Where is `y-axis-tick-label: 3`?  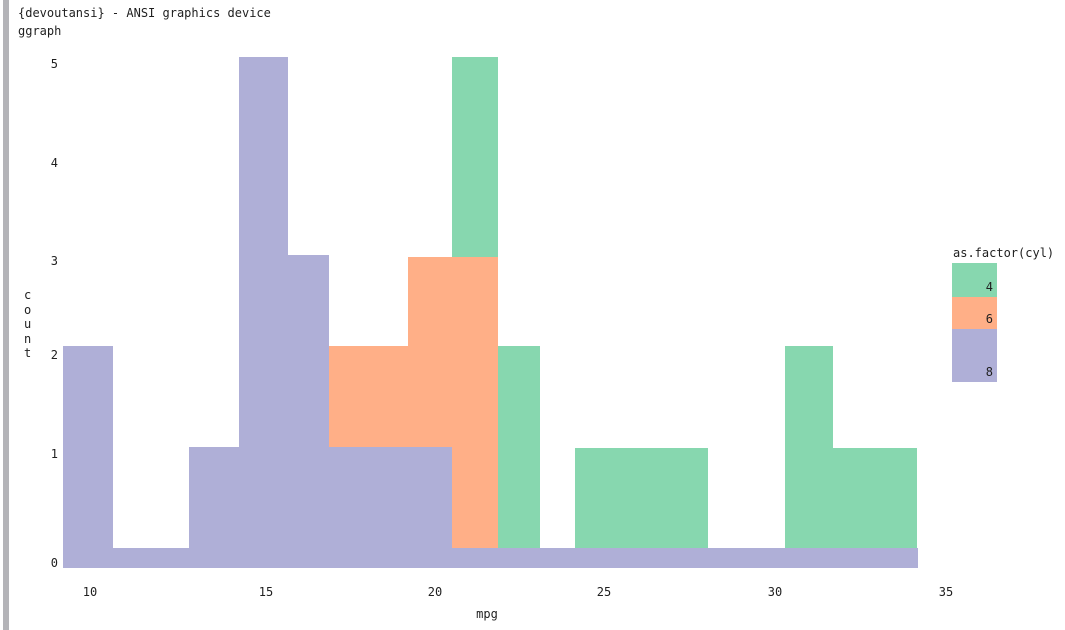 y-axis-tick-label: 3 is located at coordinates (54, 261).